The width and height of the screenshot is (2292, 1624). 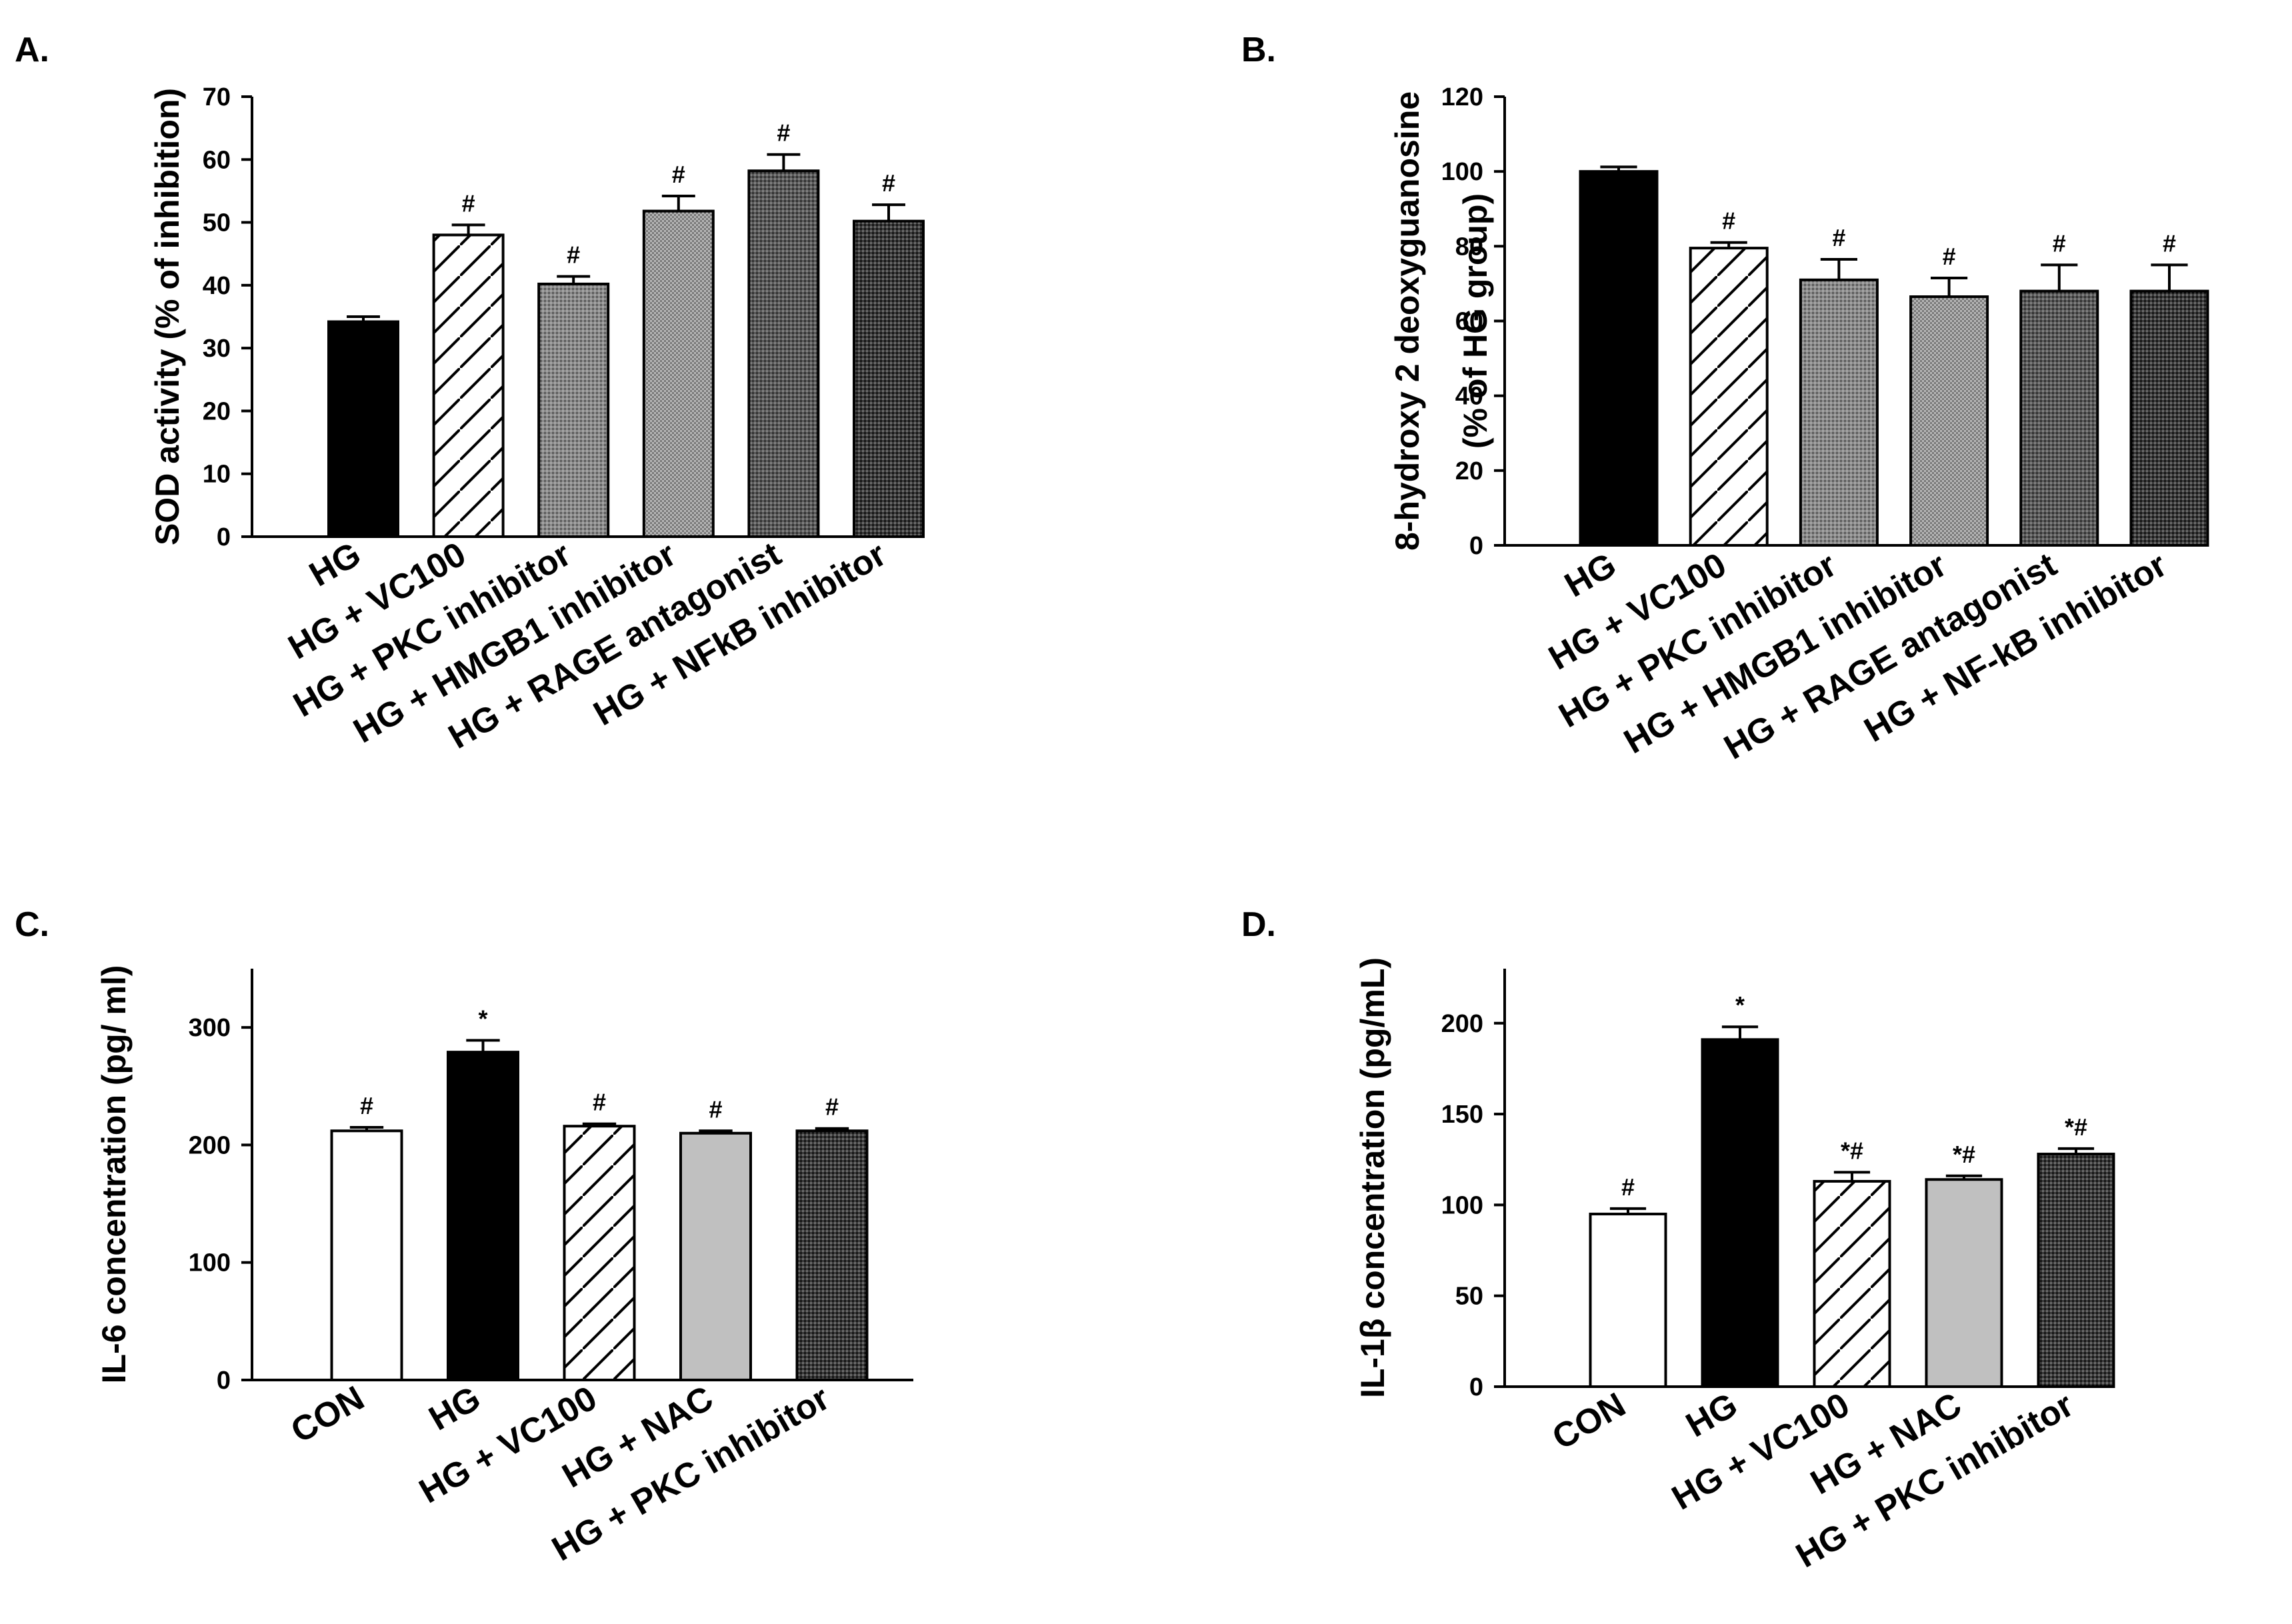 I want to click on y-tick-label: 80, so click(x=1469, y=247).